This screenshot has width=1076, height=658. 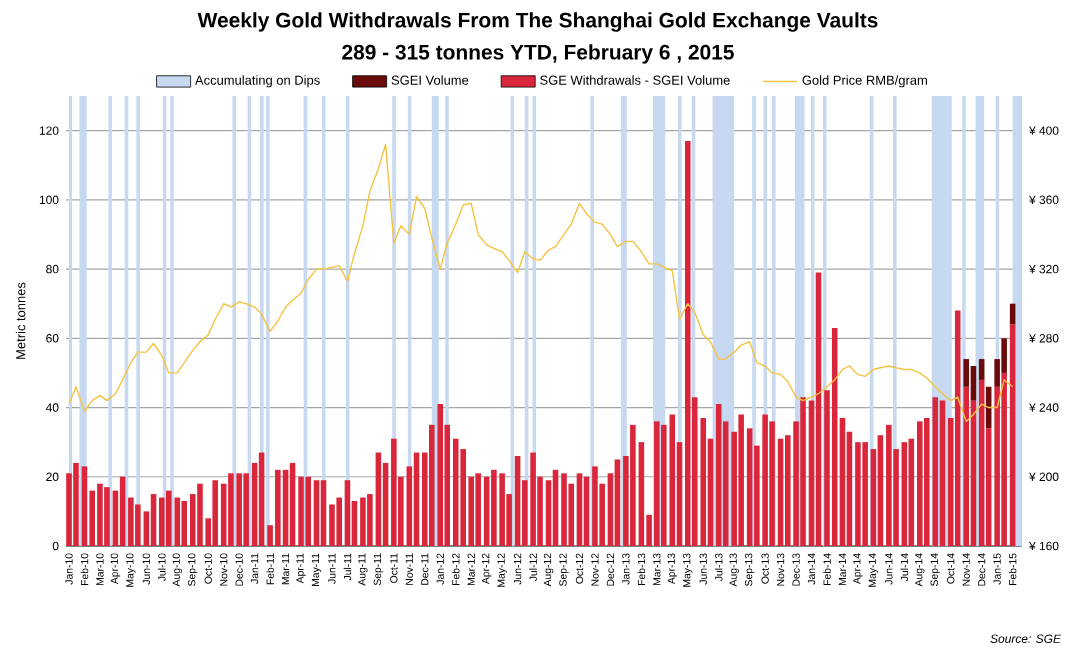 I want to click on chart-title: Weekly Gold Withdrawals From The Shanghai Gold Exchange Vaults, so click(x=537, y=22).